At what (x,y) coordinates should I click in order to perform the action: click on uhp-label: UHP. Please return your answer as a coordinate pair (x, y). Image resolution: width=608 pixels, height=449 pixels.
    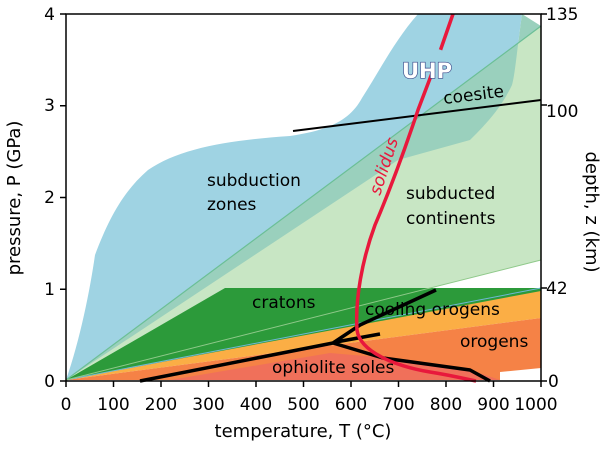
    Looking at the image, I should click on (427, 71).